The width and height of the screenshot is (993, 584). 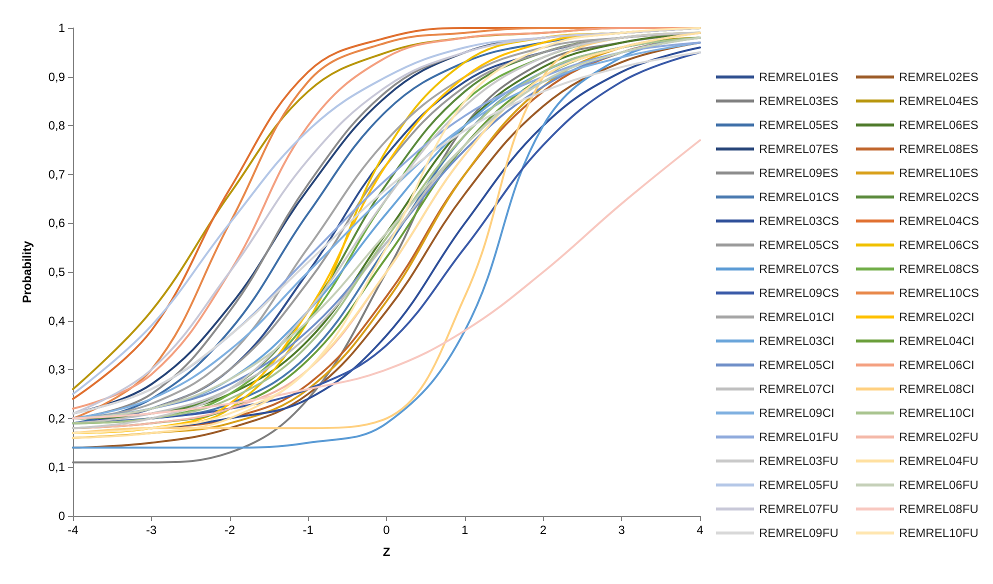 I want to click on legend-label: REMREL07CS, so click(x=799, y=269).